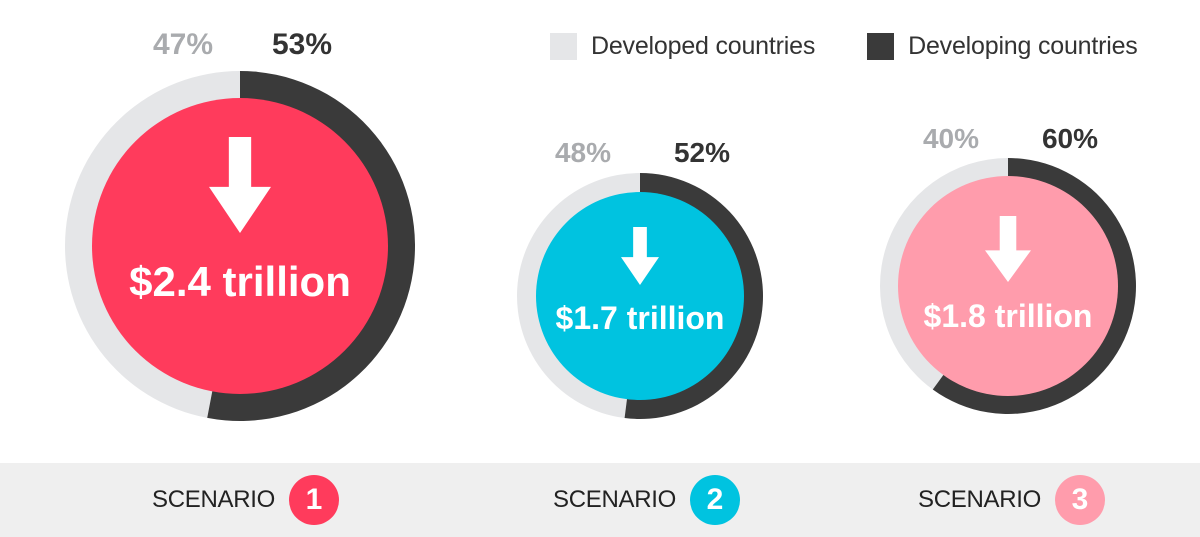 This screenshot has height=537, width=1200. I want to click on scenario-1-label-group: SCENARIO 1, so click(245, 500).